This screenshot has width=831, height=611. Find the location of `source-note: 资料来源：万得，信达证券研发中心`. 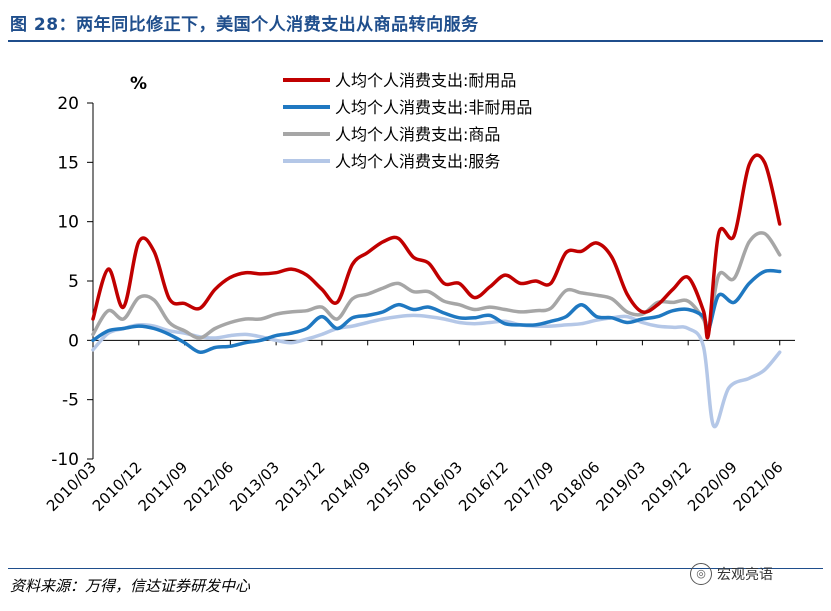

source-note: 资料来源：万得，信达证券研发中心 is located at coordinates (130, 586).